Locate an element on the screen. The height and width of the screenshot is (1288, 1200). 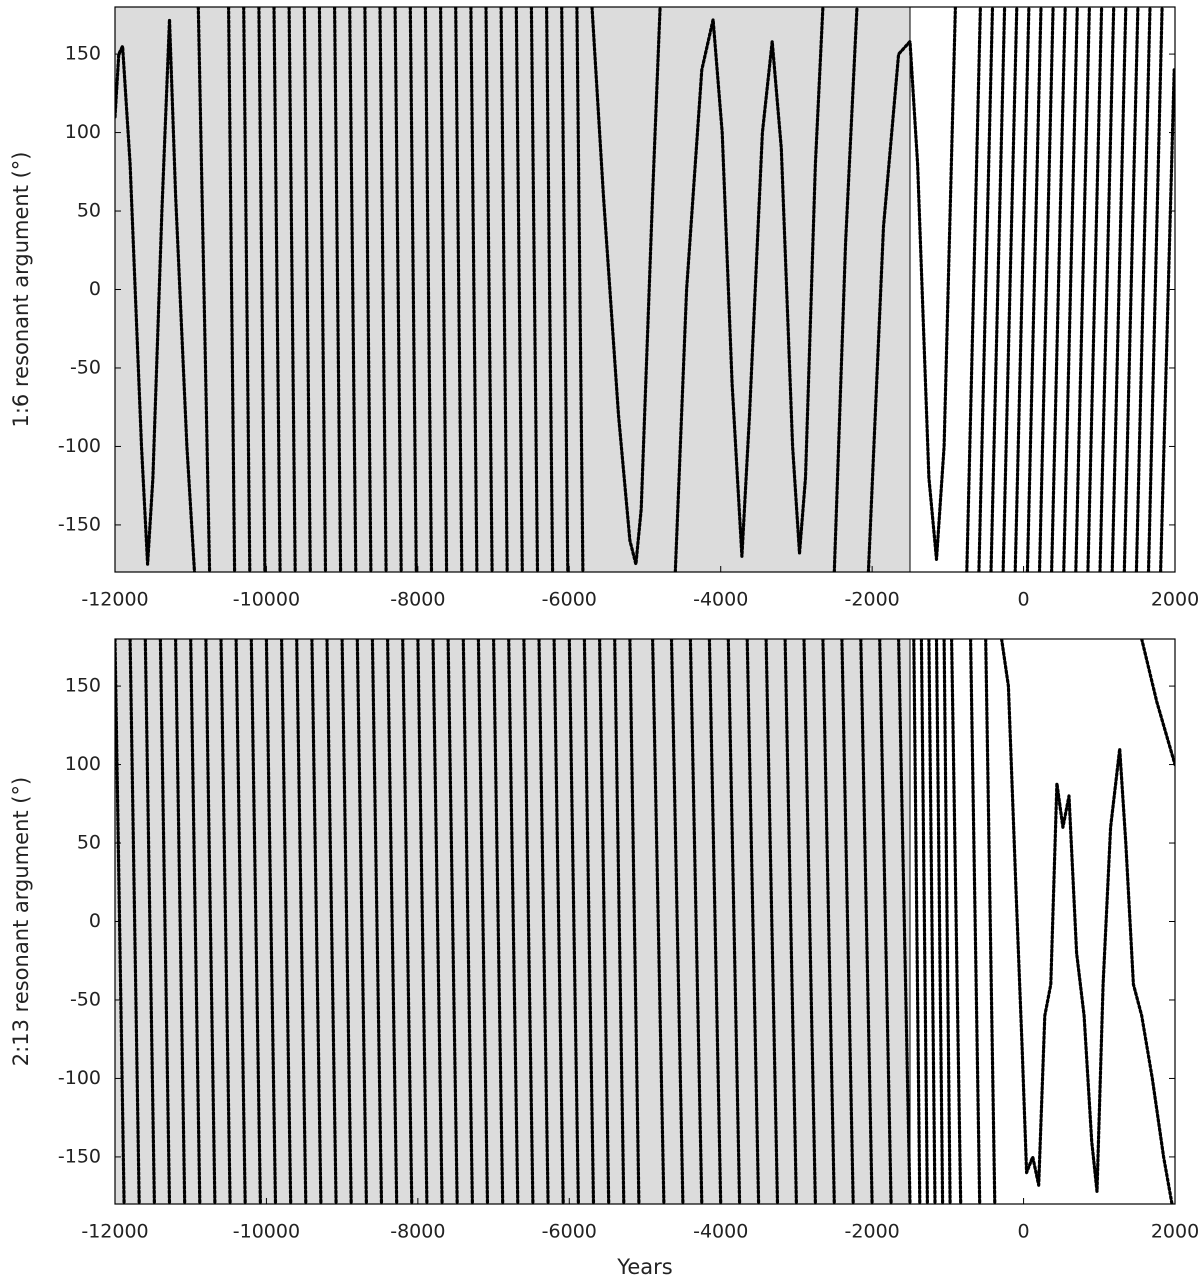
y-axis-label: 2:13 resonant argument (°) is located at coordinates (21, 921).